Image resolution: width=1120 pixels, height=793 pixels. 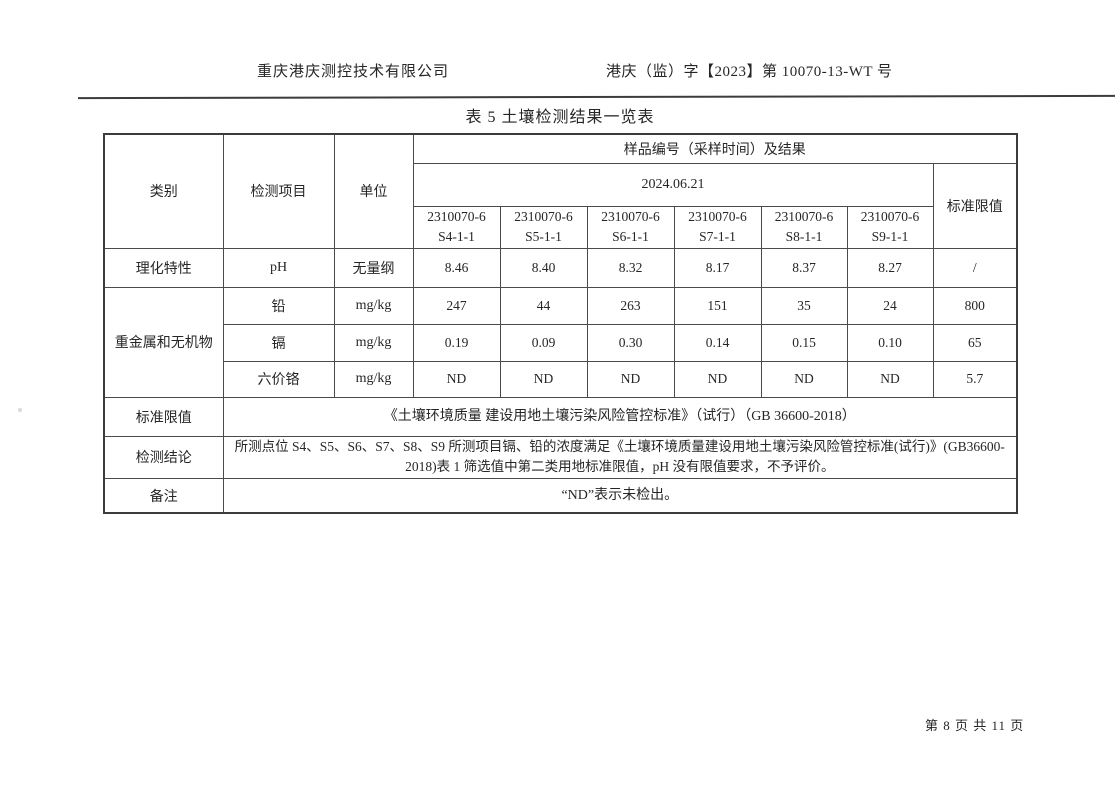 I want to click on summary-row-remark: 备注 “ND”表示未检出。, so click(x=560, y=496).